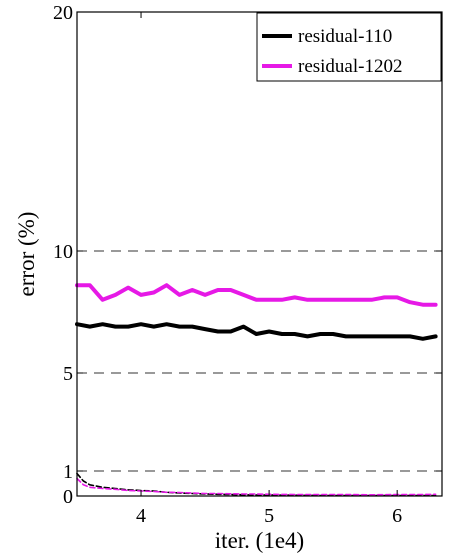  Describe the element at coordinates (269, 516) in the screenshot. I see `x-tick-label-5: 5` at that location.